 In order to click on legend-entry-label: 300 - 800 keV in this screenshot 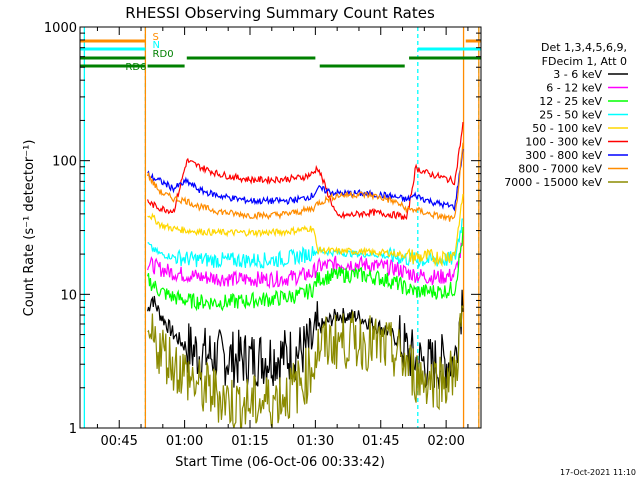, I will do `click(563, 155)`.